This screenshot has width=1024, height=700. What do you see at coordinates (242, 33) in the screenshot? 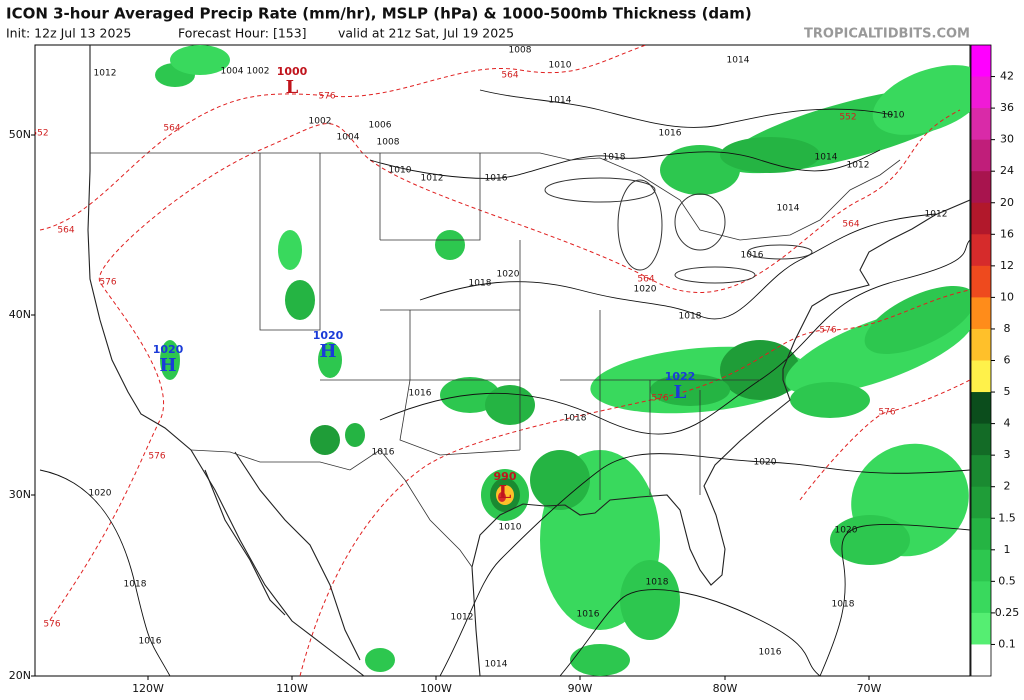
I see `forecast-hour: Forecast Hour: [153]` at bounding box center [242, 33].